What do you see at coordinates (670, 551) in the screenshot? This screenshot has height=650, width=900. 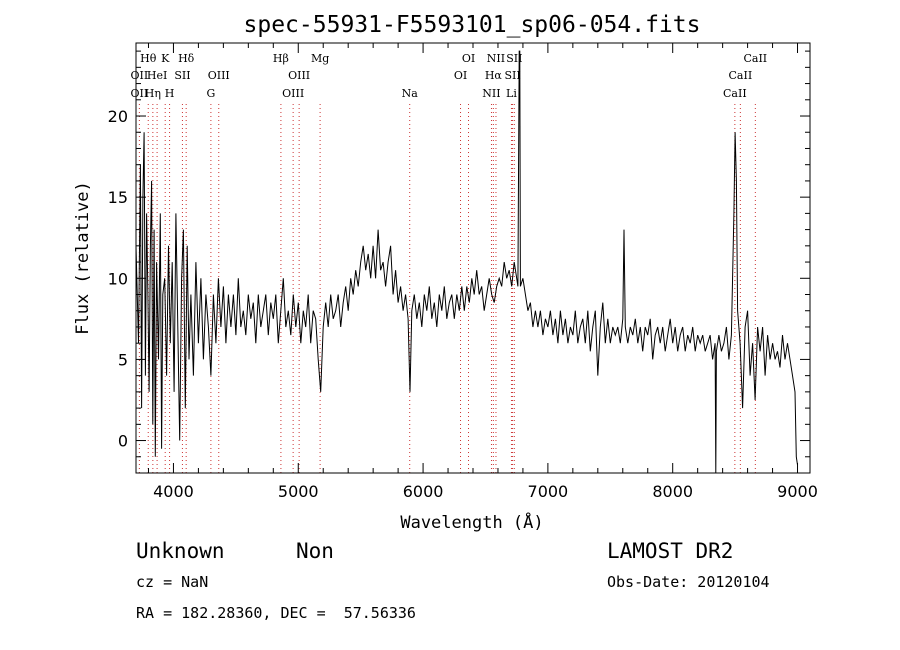 I see `survey-name: LAMOST DR2` at bounding box center [670, 551].